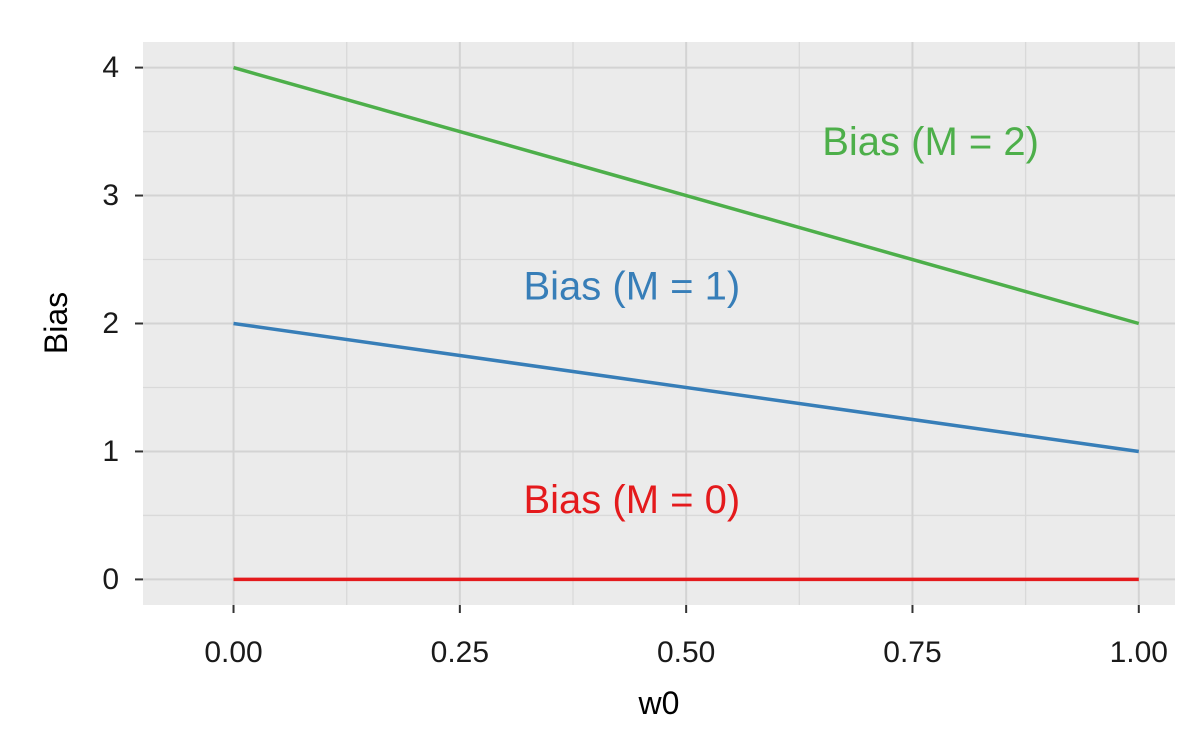  What do you see at coordinates (110, 323) in the screenshot?
I see `y-tick-label: 2` at bounding box center [110, 323].